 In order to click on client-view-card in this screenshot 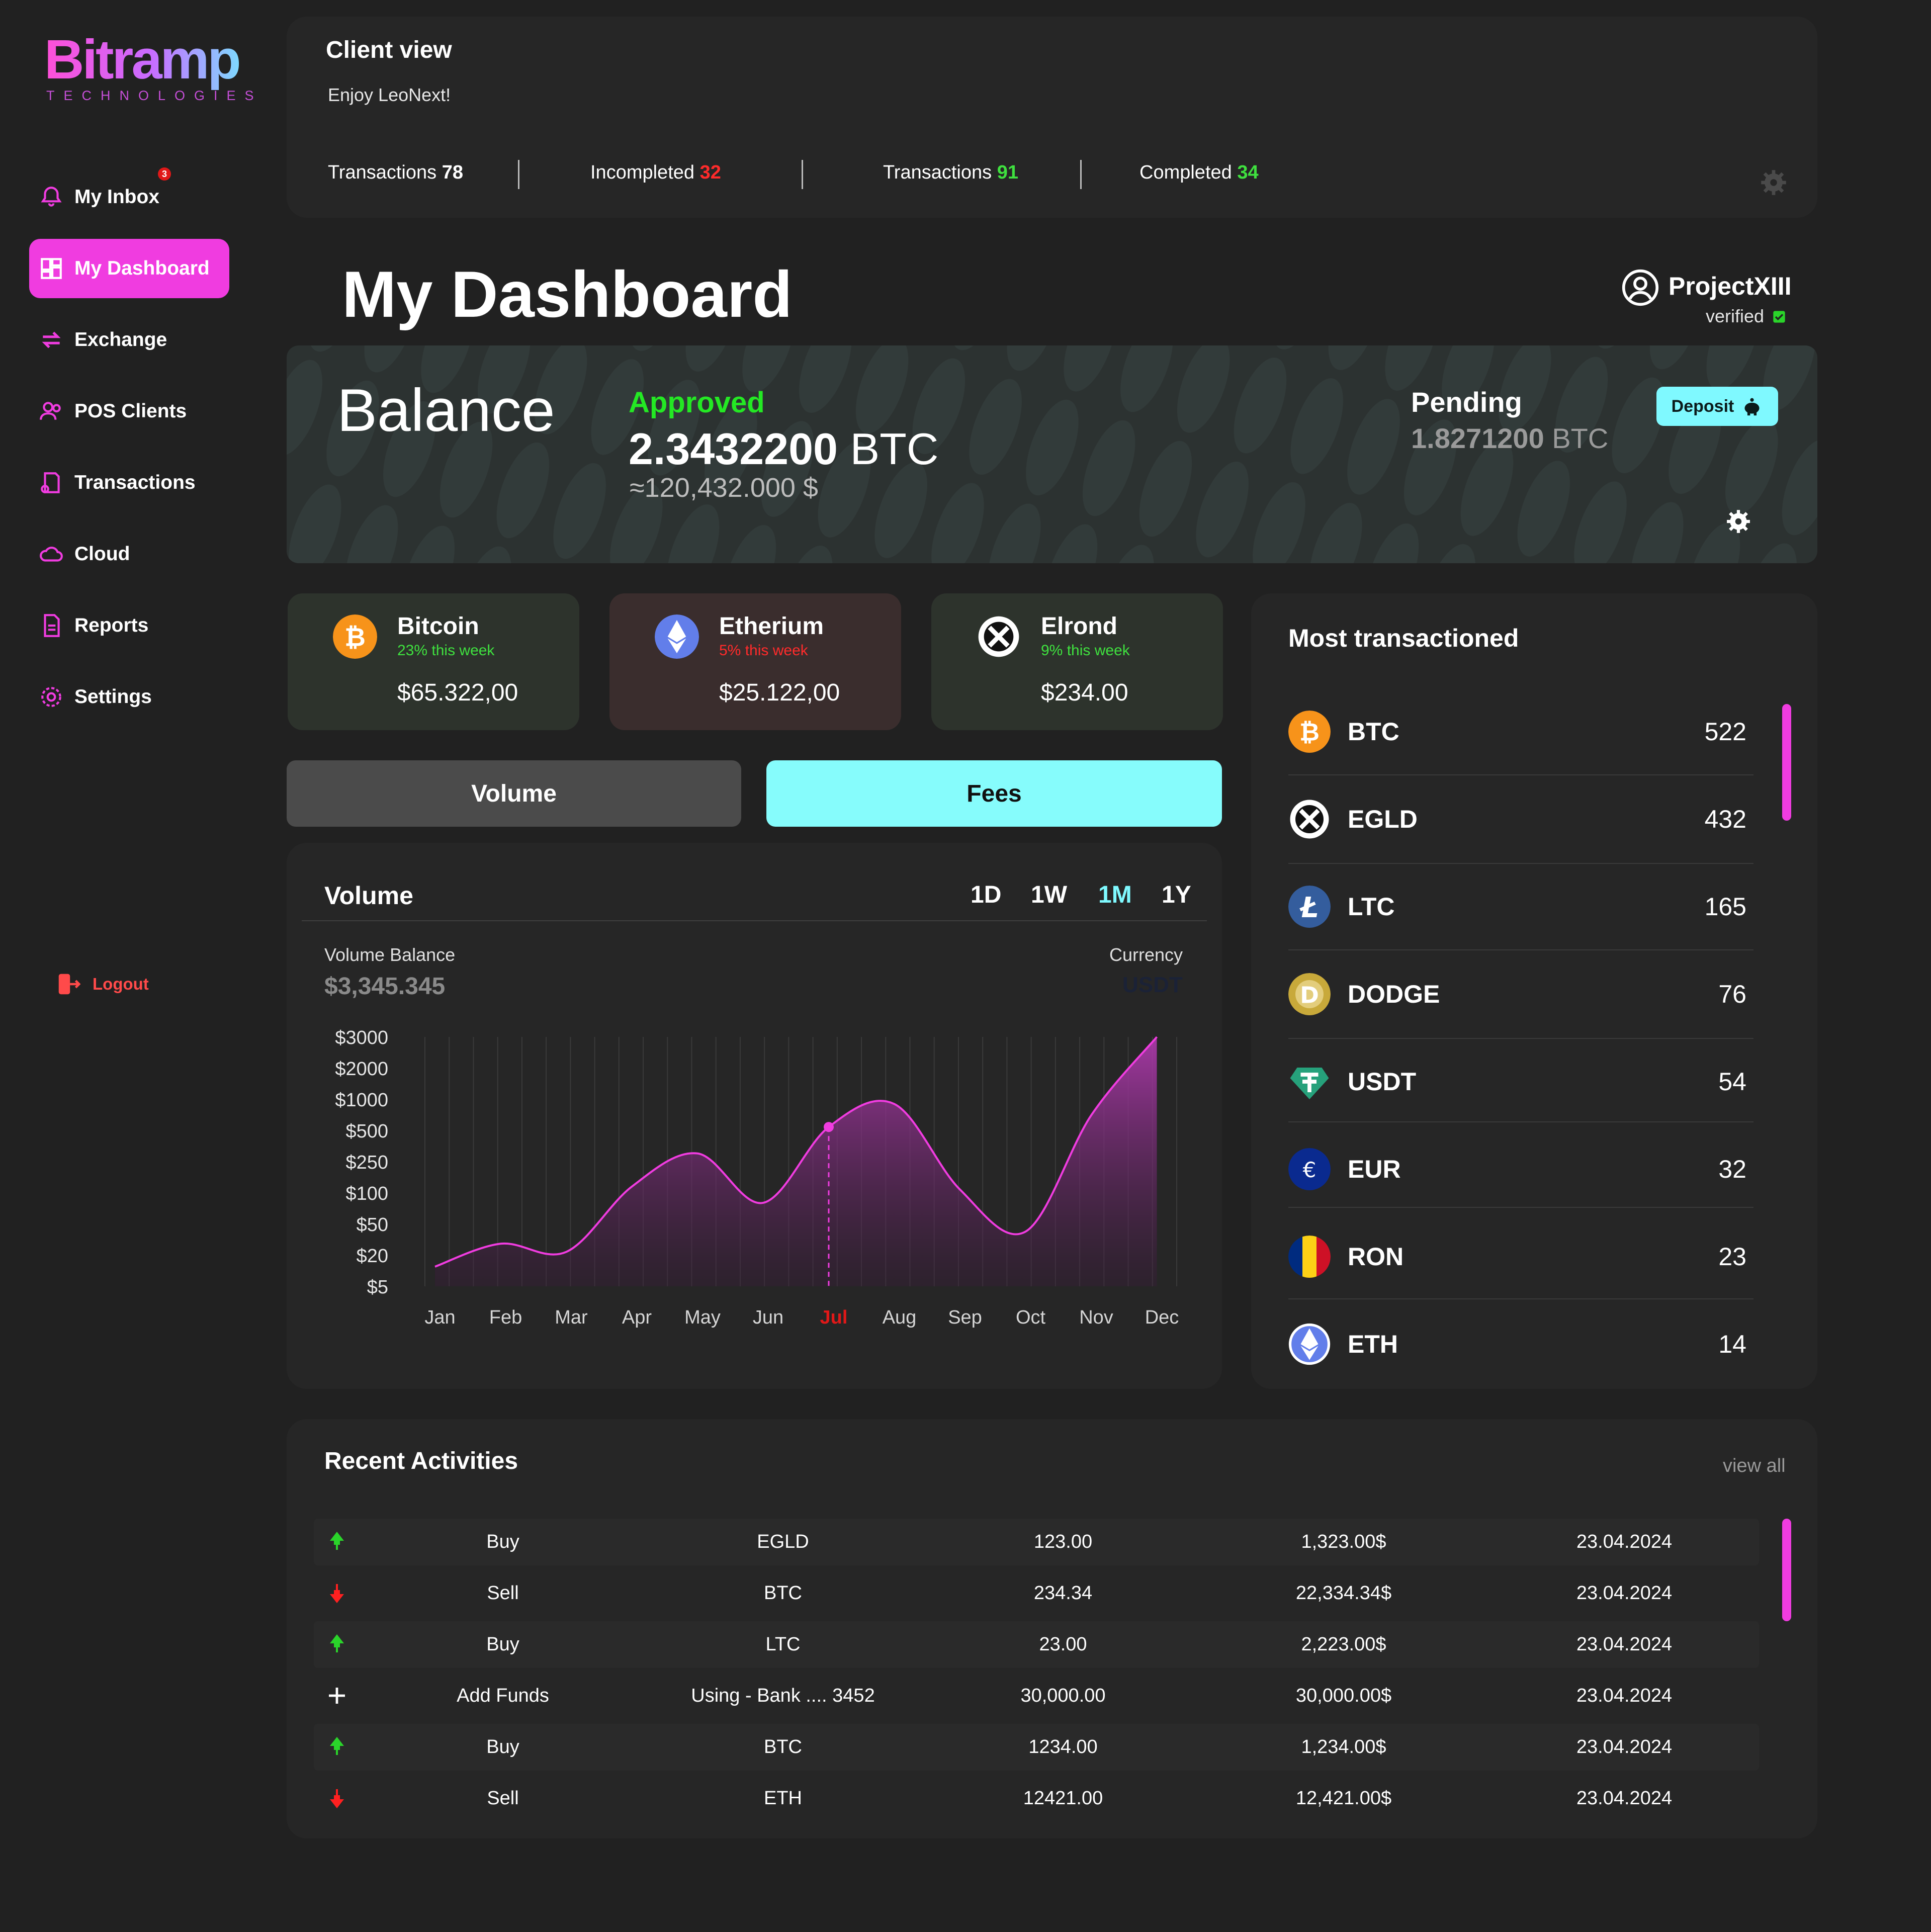, I will do `click(1052, 117)`.